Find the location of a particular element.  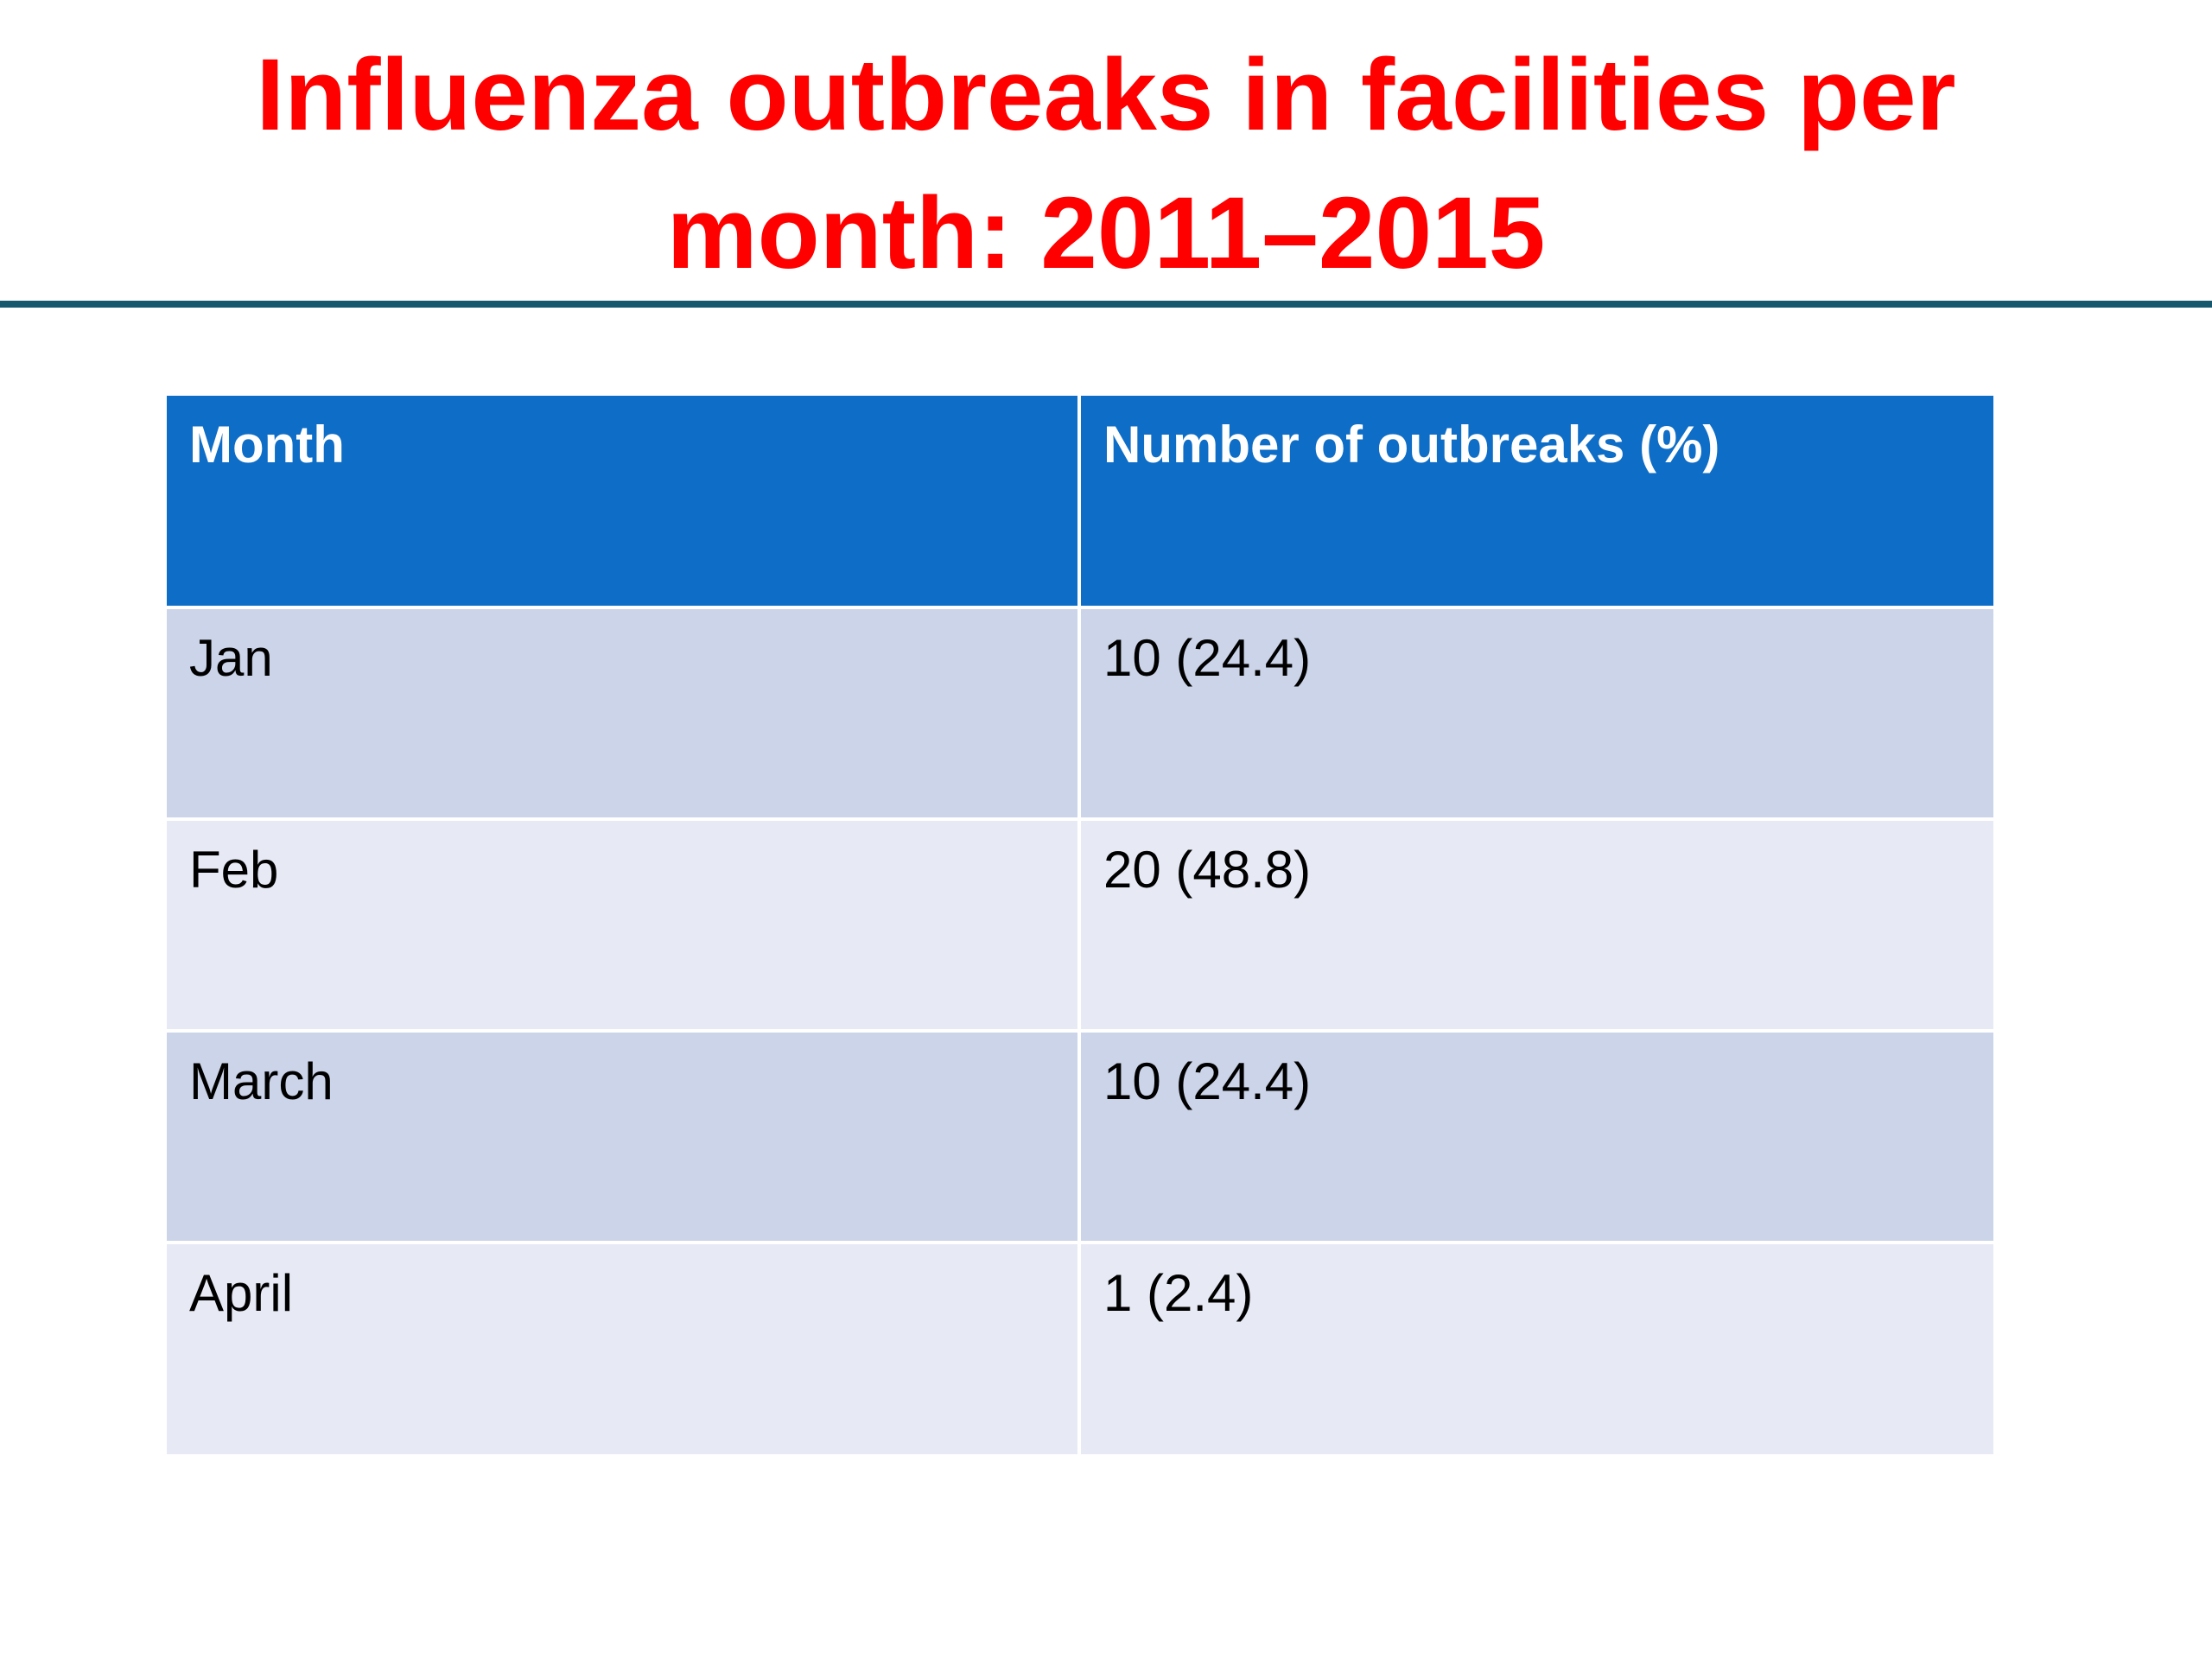

slide-title-line-1: Influenza outbreaks in facilities per is located at coordinates (1106, 95).